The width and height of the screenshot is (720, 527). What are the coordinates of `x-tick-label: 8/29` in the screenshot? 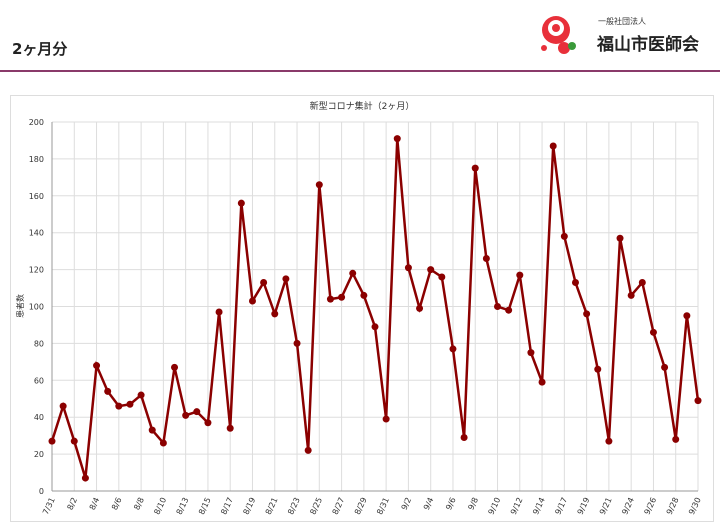 It's located at (361, 506).